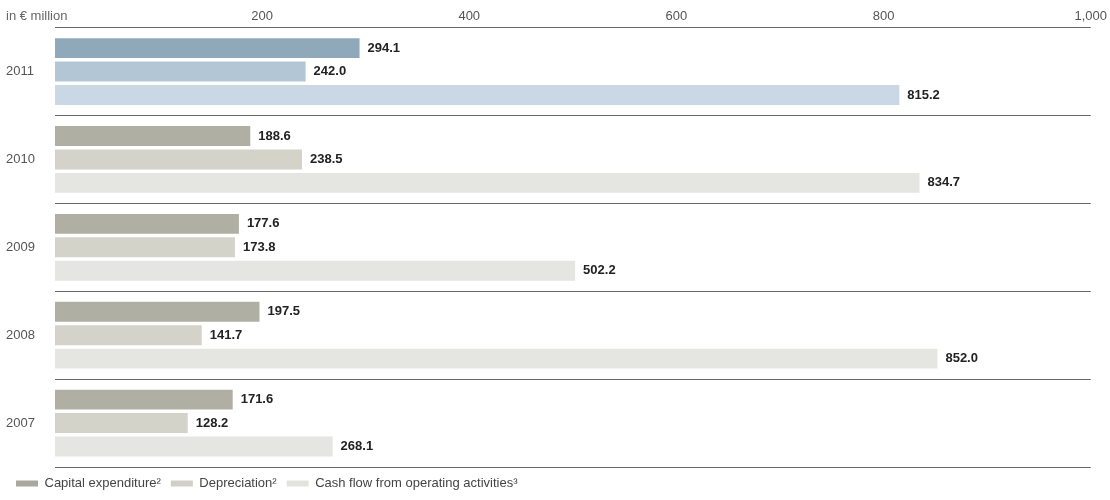 Image resolution: width=1110 pixels, height=500 pixels. What do you see at coordinates (20, 71) in the screenshot?
I see `y-tick-label: 2011` at bounding box center [20, 71].